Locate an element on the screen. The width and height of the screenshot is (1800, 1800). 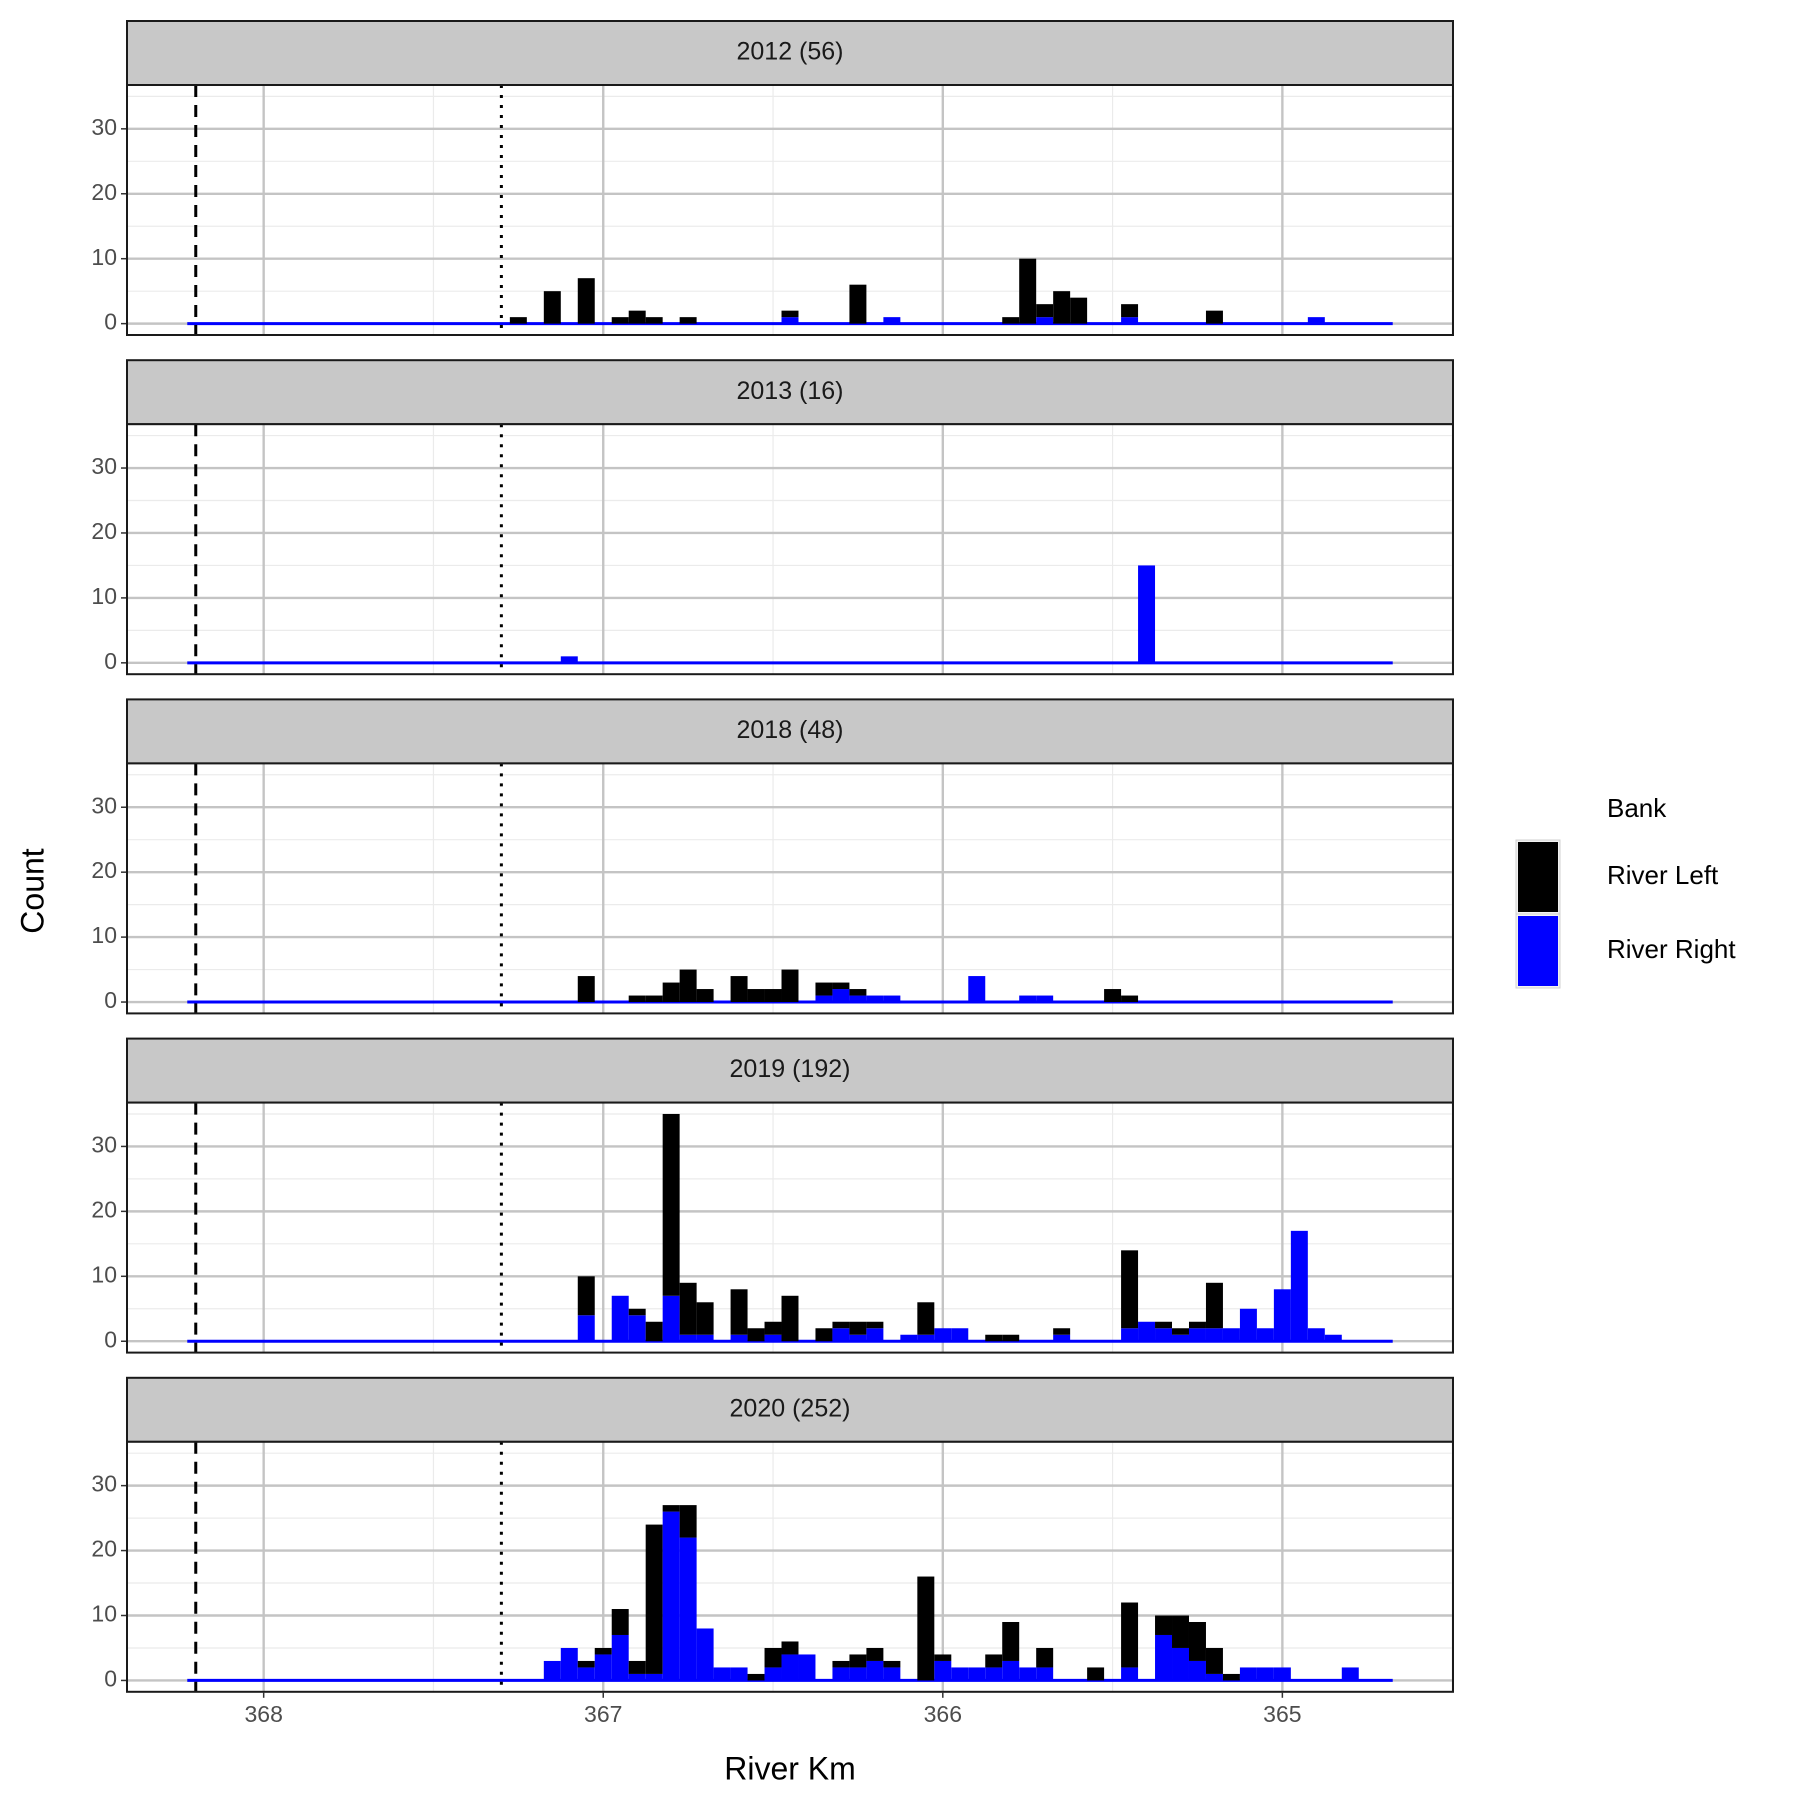
x-tick-label: 367 is located at coordinates (603, 1714).